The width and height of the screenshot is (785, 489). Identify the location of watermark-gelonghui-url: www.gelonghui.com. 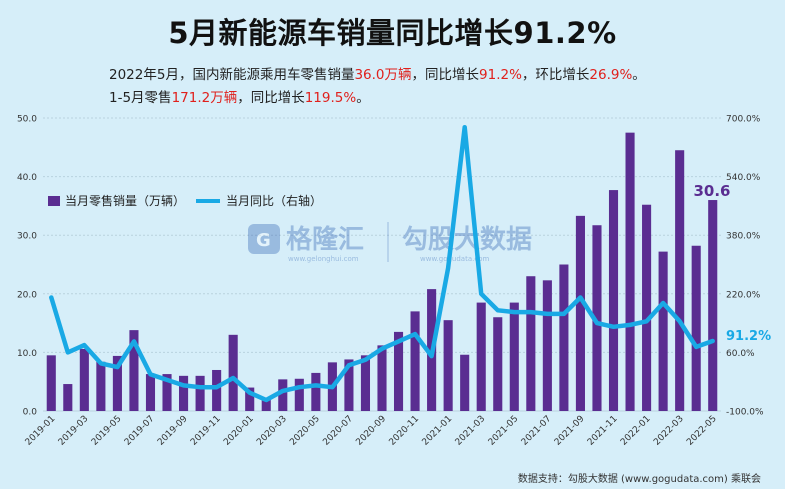
(323, 259).